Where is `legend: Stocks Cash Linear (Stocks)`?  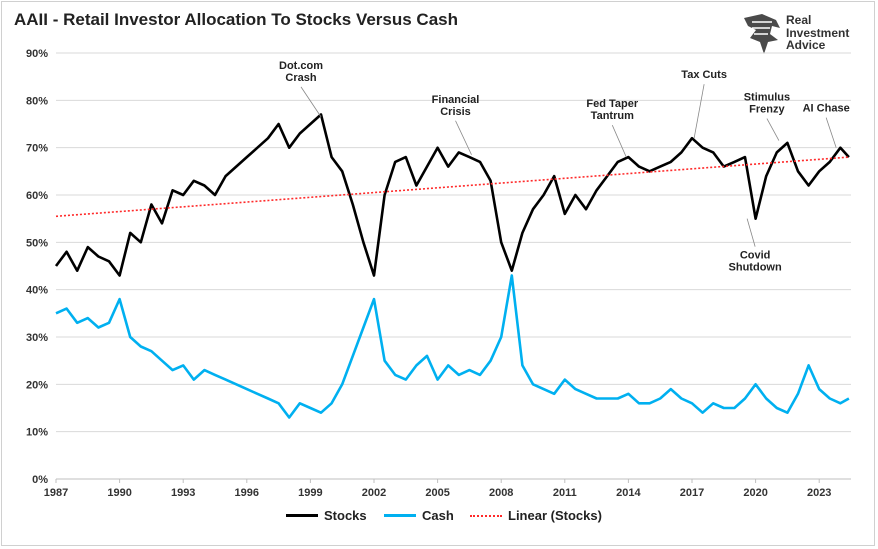
legend: Stocks Cash Linear (Stocks) is located at coordinates (439, 518).